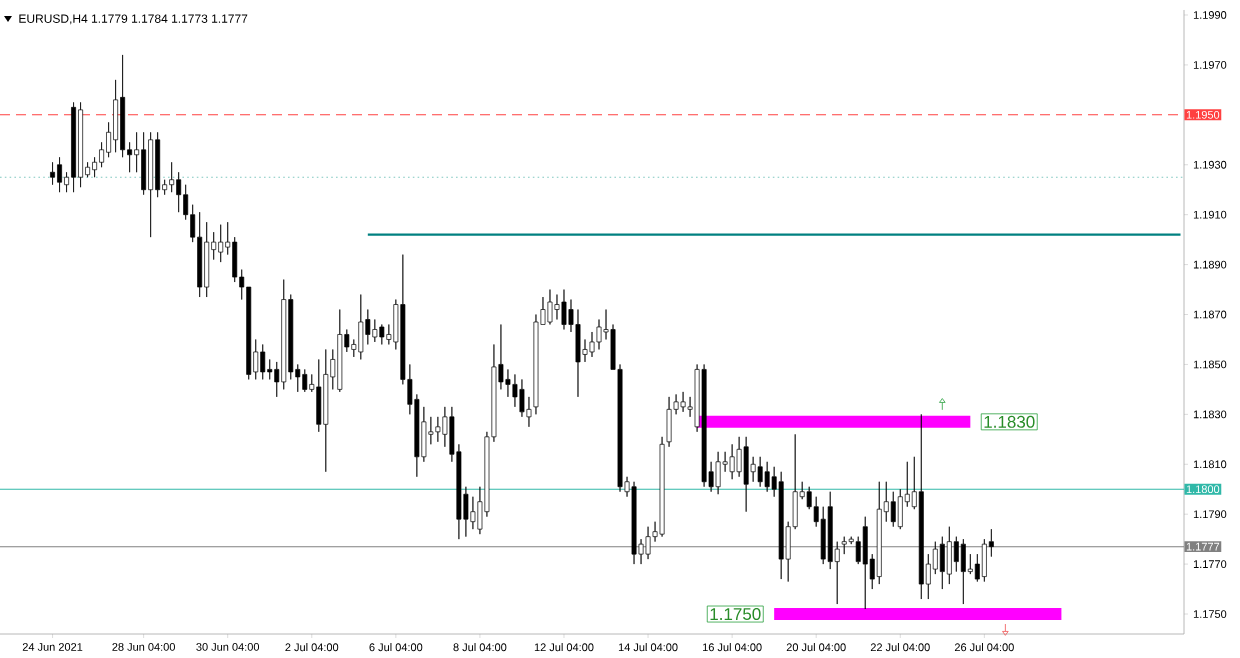  Describe the element at coordinates (1009, 421) in the screenshot. I see `annotation: 1.1830` at that location.